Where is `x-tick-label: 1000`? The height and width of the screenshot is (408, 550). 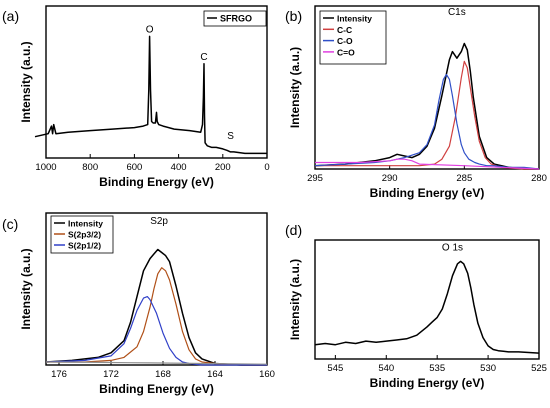 x-tick-label: 1000 is located at coordinates (45, 167).